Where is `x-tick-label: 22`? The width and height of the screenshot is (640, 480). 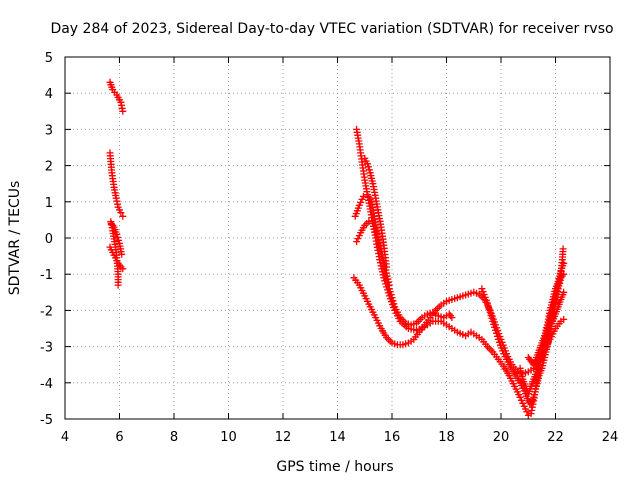 x-tick-label: 22 is located at coordinates (555, 437).